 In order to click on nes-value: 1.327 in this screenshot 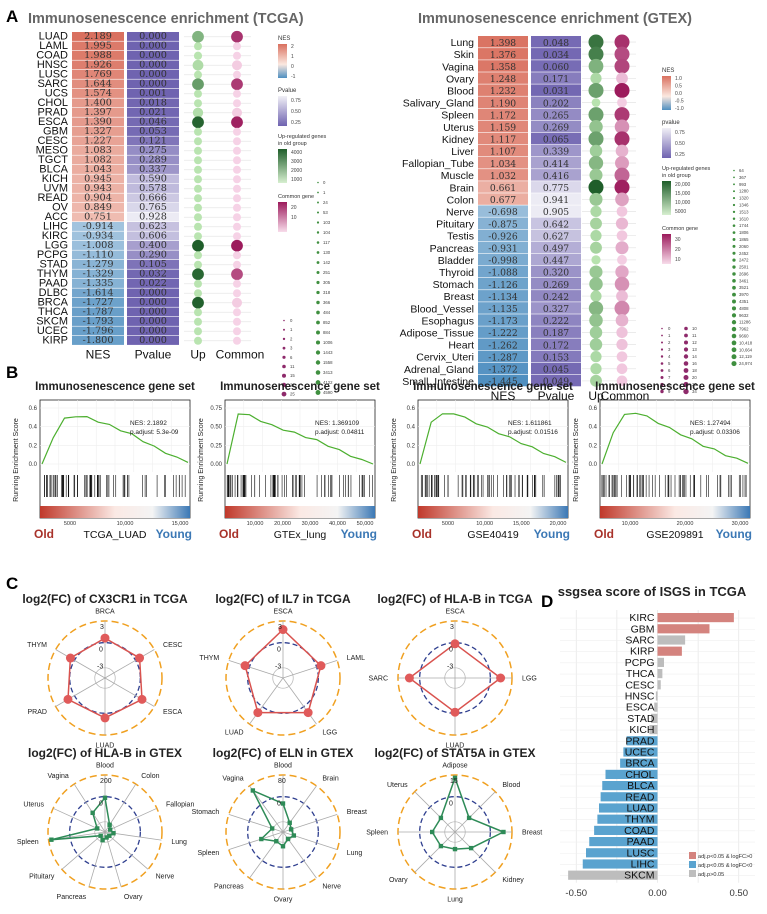, I will do `click(98, 131)`.